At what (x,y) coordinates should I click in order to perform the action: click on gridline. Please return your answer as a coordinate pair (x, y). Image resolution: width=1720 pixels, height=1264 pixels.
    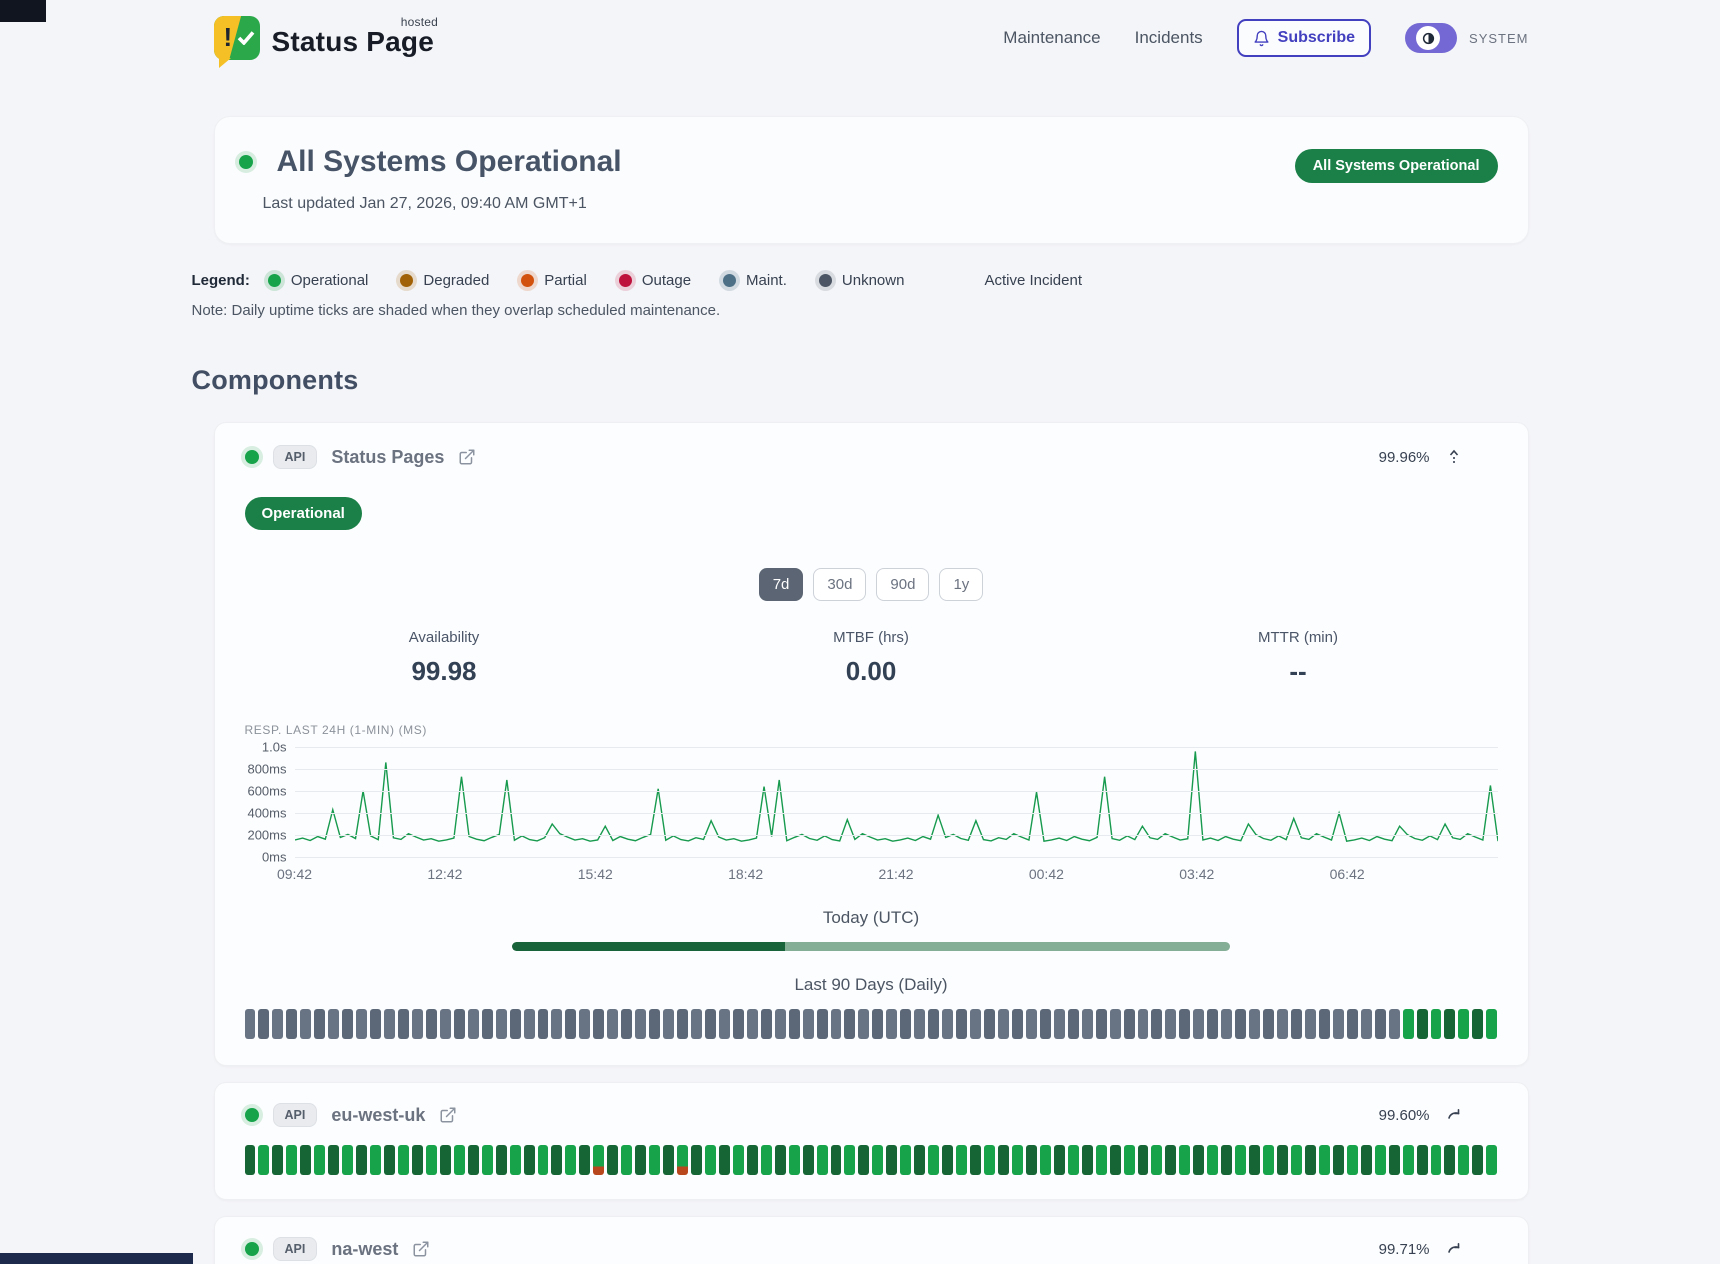
    Looking at the image, I should click on (896, 857).